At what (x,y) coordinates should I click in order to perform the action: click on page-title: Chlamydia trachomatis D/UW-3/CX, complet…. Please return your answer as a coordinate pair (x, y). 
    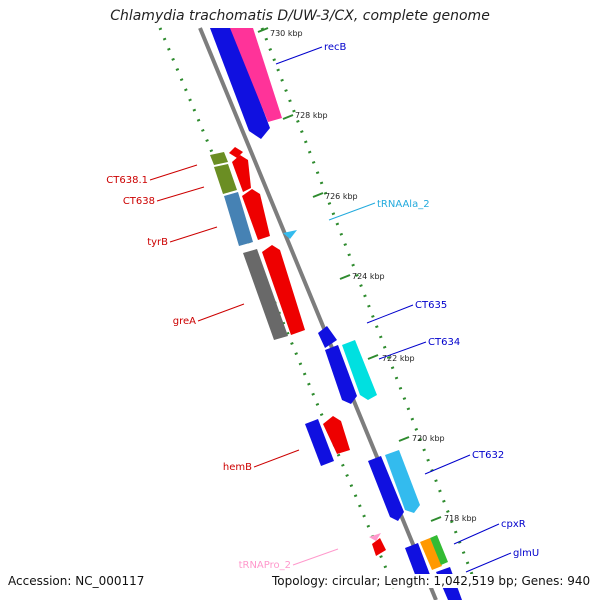
    Looking at the image, I should click on (300, 16).